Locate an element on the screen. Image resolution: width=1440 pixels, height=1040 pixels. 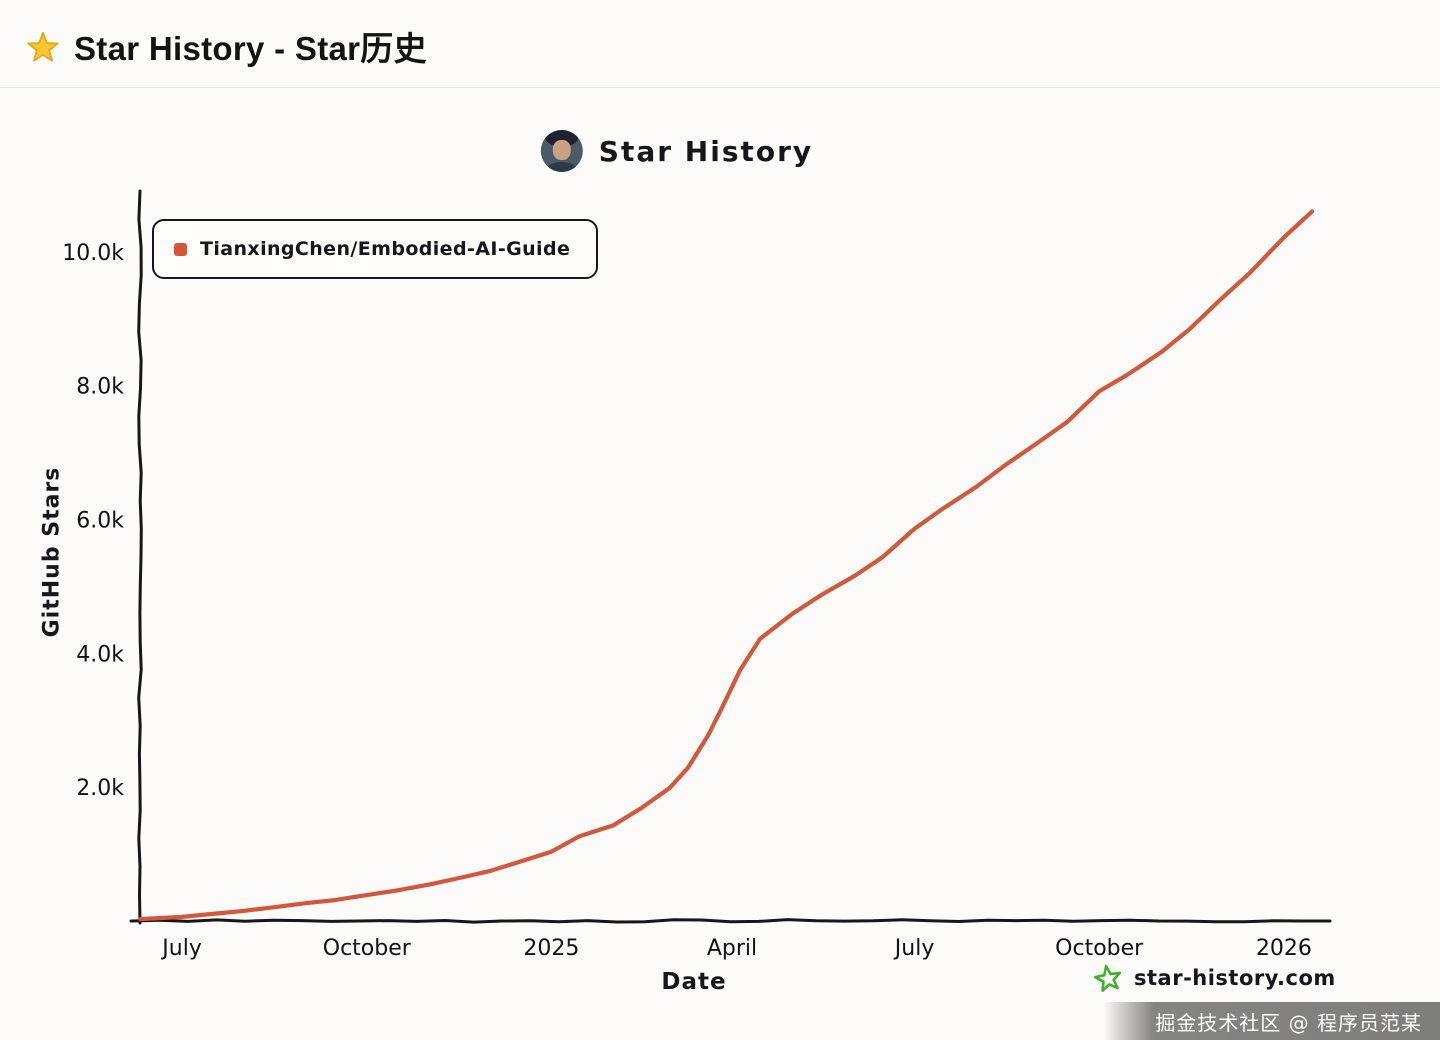
star-emoji-icon is located at coordinates (43, 46).